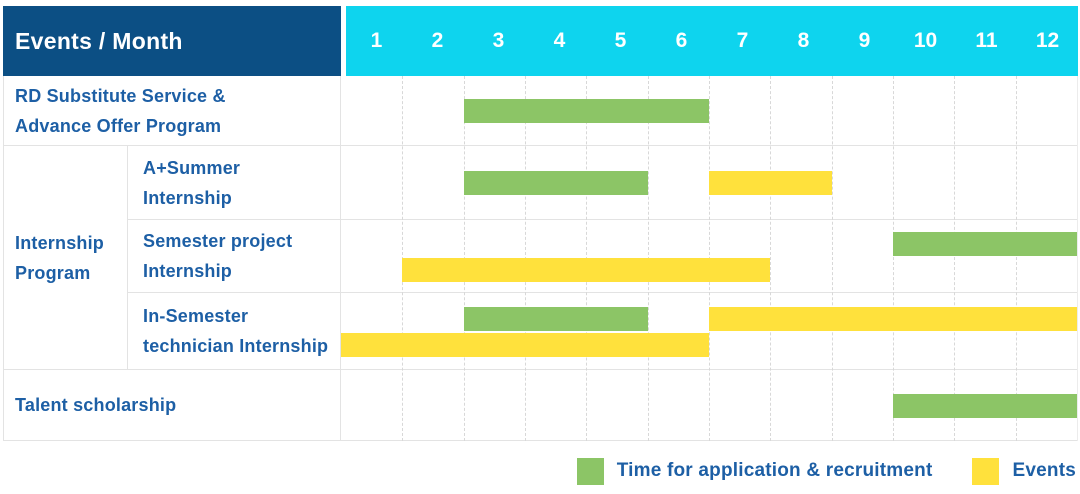  What do you see at coordinates (1044, 470) in the screenshot?
I see `legend-label: Events` at bounding box center [1044, 470].